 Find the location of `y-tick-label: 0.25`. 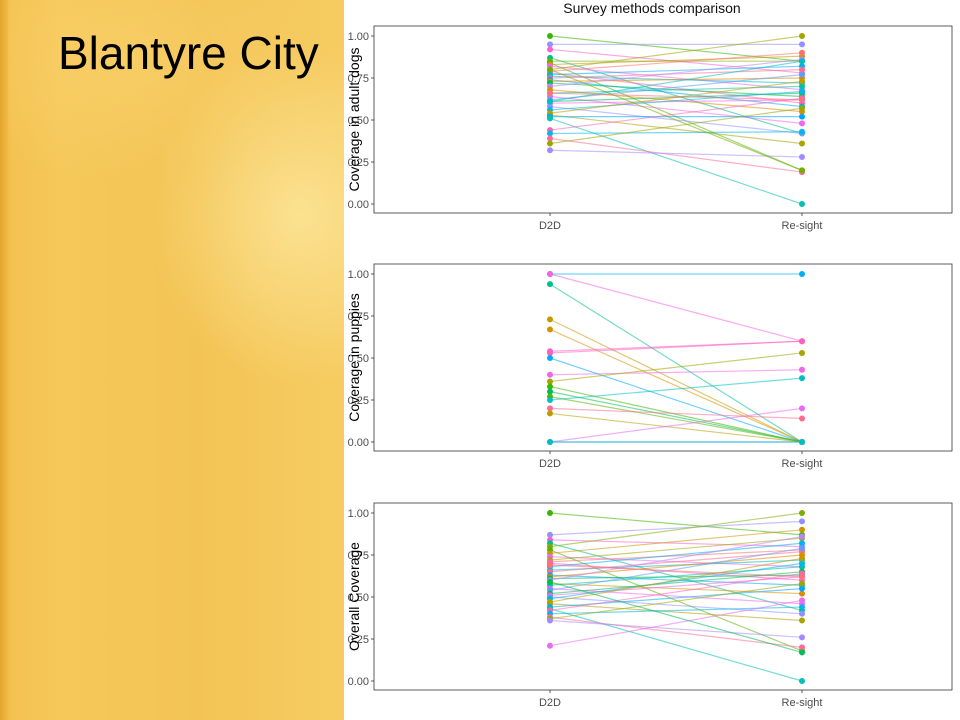

y-tick-label: 0.25 is located at coordinates (358, 163).